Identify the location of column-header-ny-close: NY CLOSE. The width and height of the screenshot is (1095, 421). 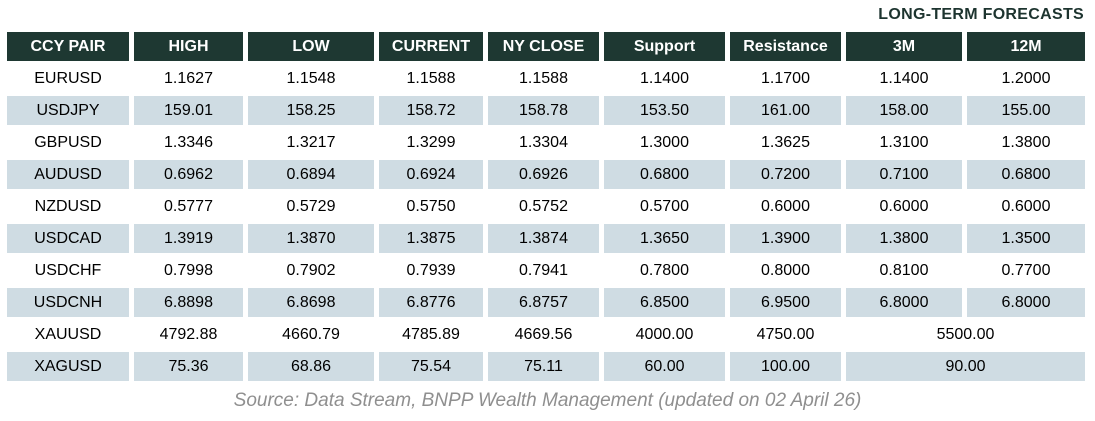
(543, 46).